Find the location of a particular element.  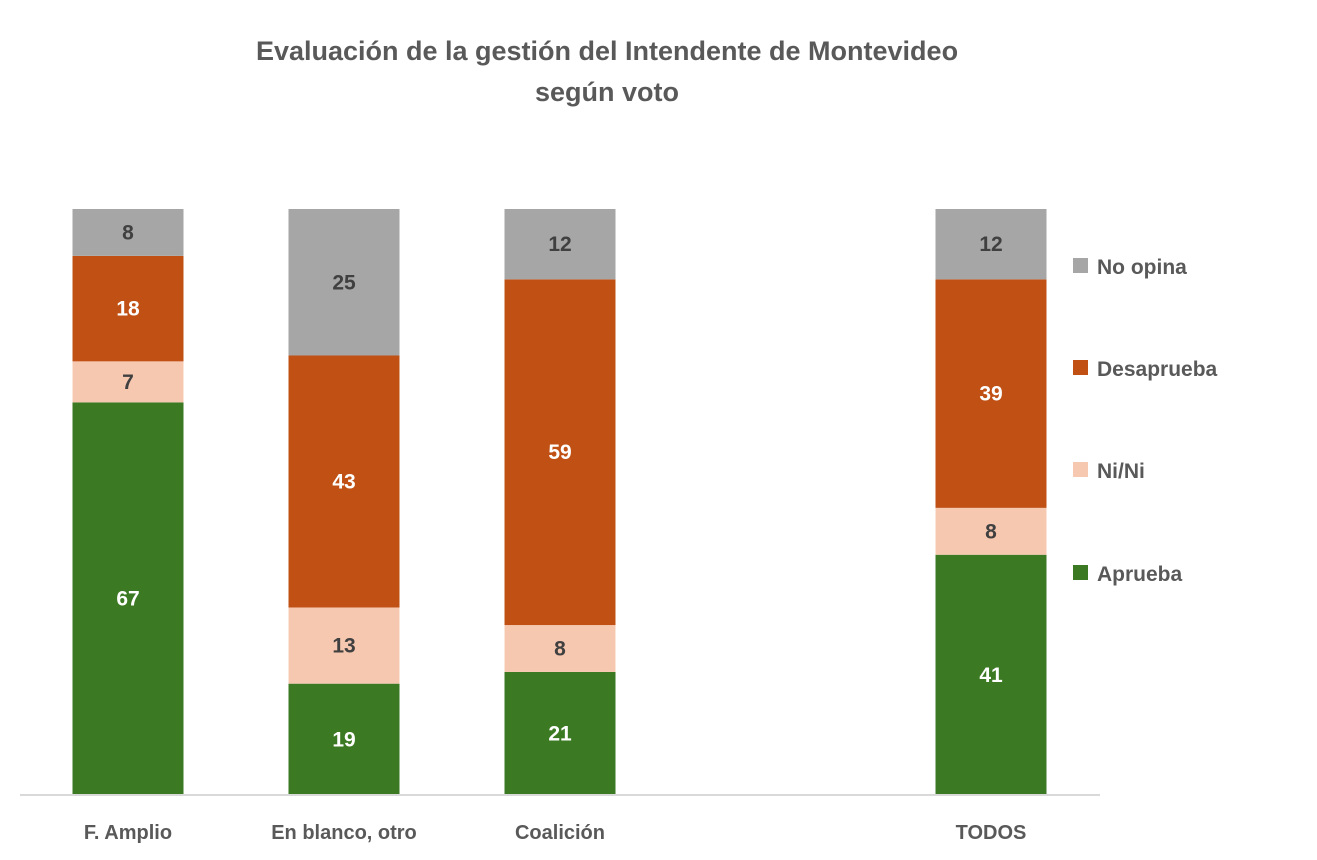

data-label-aprueba-f-amplio: 67 is located at coordinates (127, 599).